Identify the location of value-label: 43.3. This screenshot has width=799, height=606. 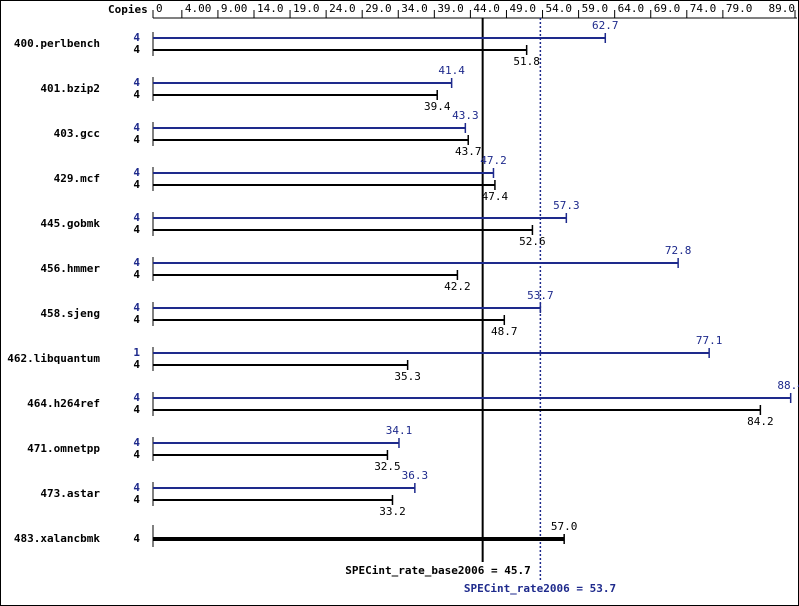
(465, 115).